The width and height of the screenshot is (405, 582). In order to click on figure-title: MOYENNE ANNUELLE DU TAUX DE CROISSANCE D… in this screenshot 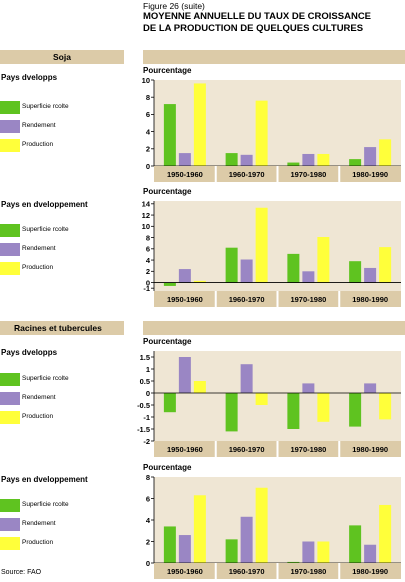, I will do `click(273, 23)`.